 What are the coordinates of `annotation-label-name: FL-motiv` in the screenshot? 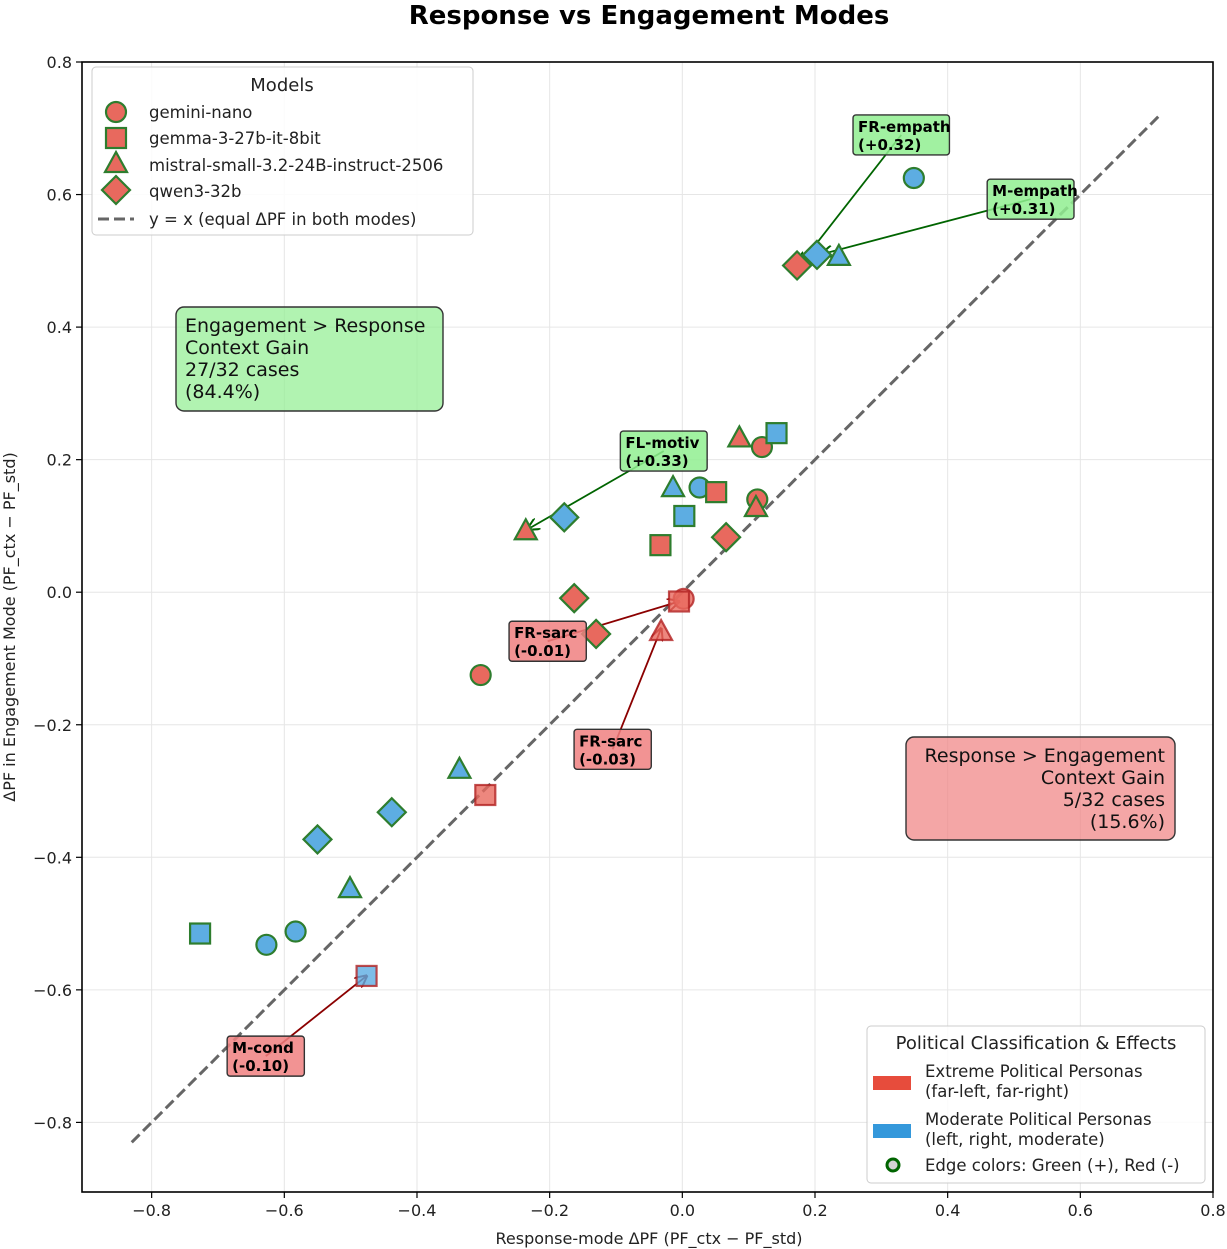 It's located at (662, 443).